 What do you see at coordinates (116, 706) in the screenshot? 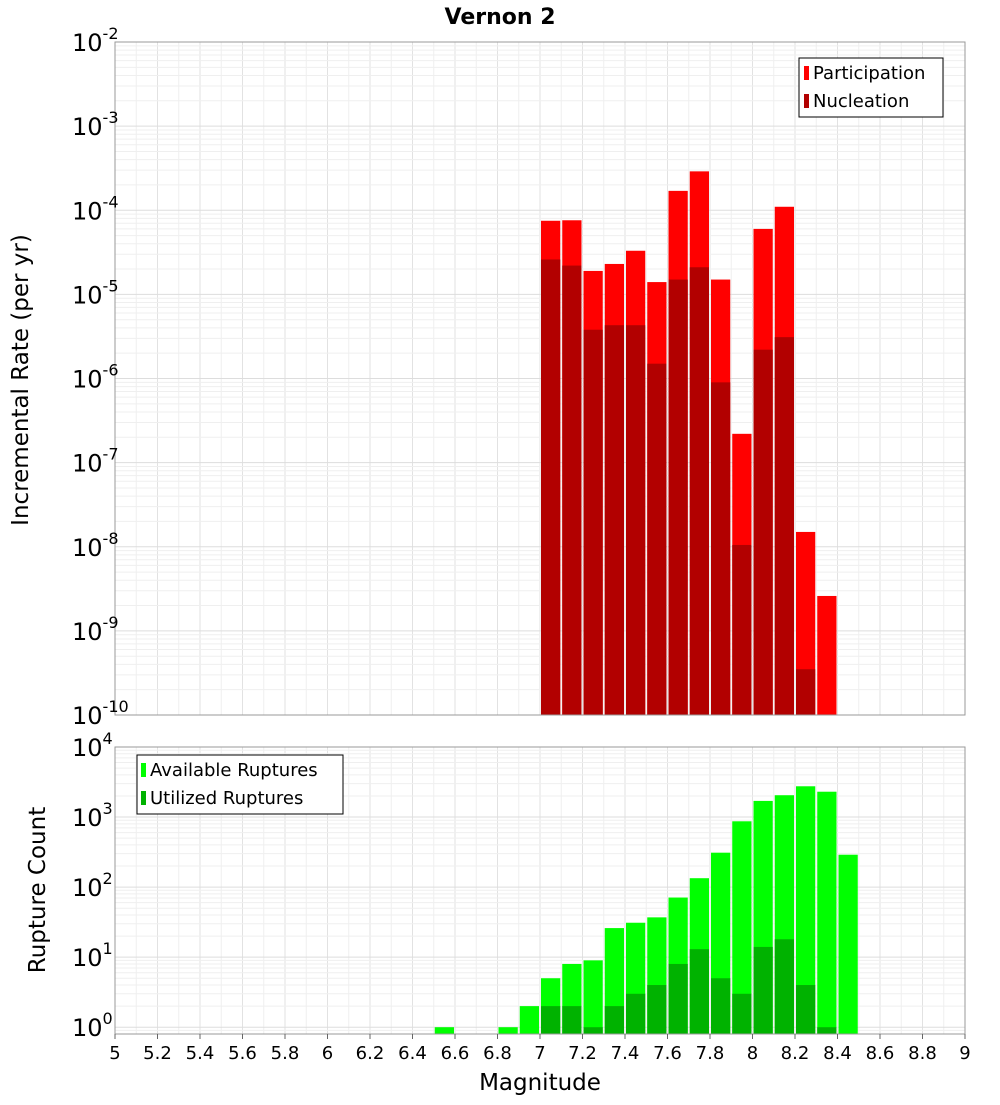
I see `y-tick-exponent: -10` at bounding box center [116, 706].